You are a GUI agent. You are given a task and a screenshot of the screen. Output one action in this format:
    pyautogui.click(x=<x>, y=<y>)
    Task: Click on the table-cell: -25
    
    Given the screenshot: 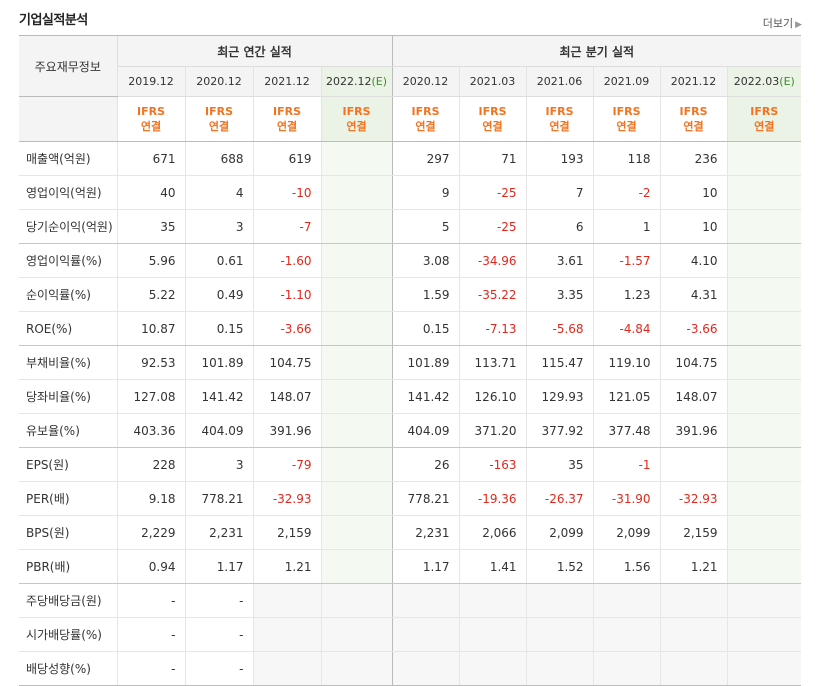 What is the action you would take?
    pyautogui.click(x=492, y=226)
    